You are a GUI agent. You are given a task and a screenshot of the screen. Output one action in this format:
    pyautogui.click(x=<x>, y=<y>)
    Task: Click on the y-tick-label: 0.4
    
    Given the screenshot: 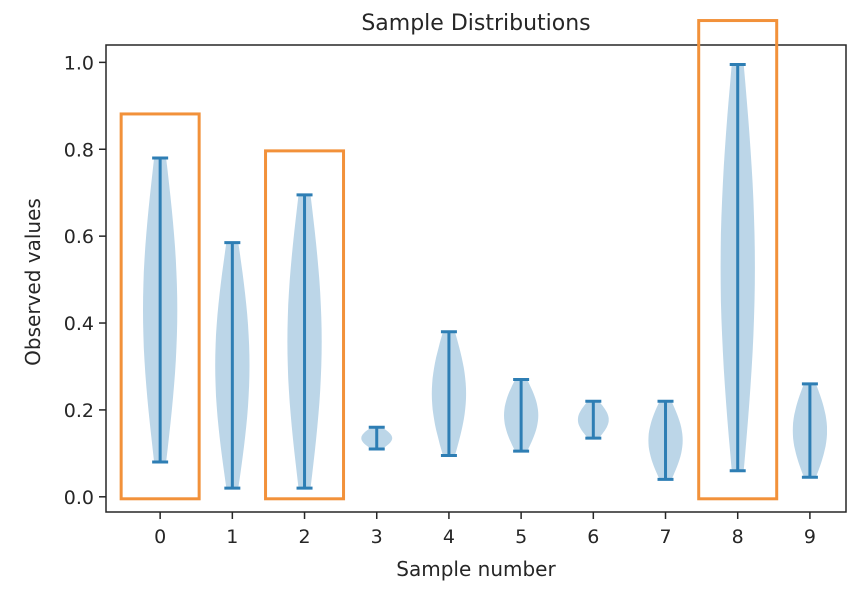 What is the action you would take?
    pyautogui.click(x=79, y=324)
    